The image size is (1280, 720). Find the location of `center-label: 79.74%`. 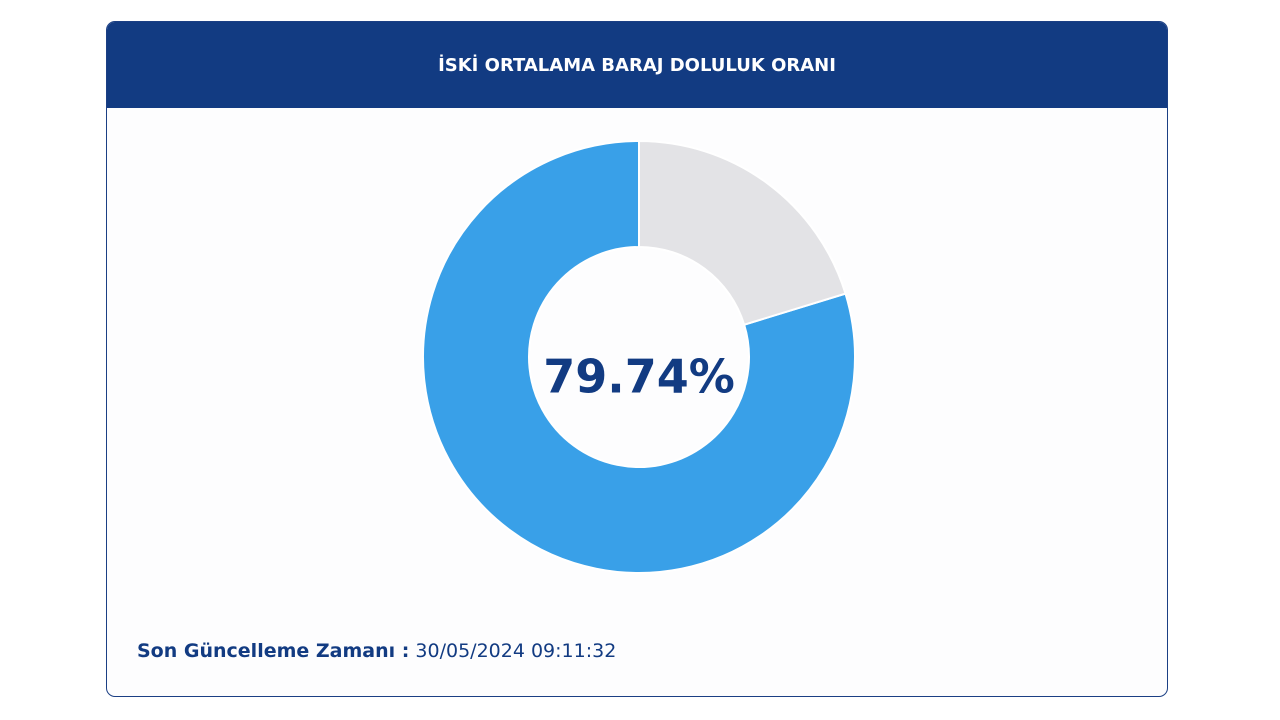

center-label: 79.74% is located at coordinates (639, 377).